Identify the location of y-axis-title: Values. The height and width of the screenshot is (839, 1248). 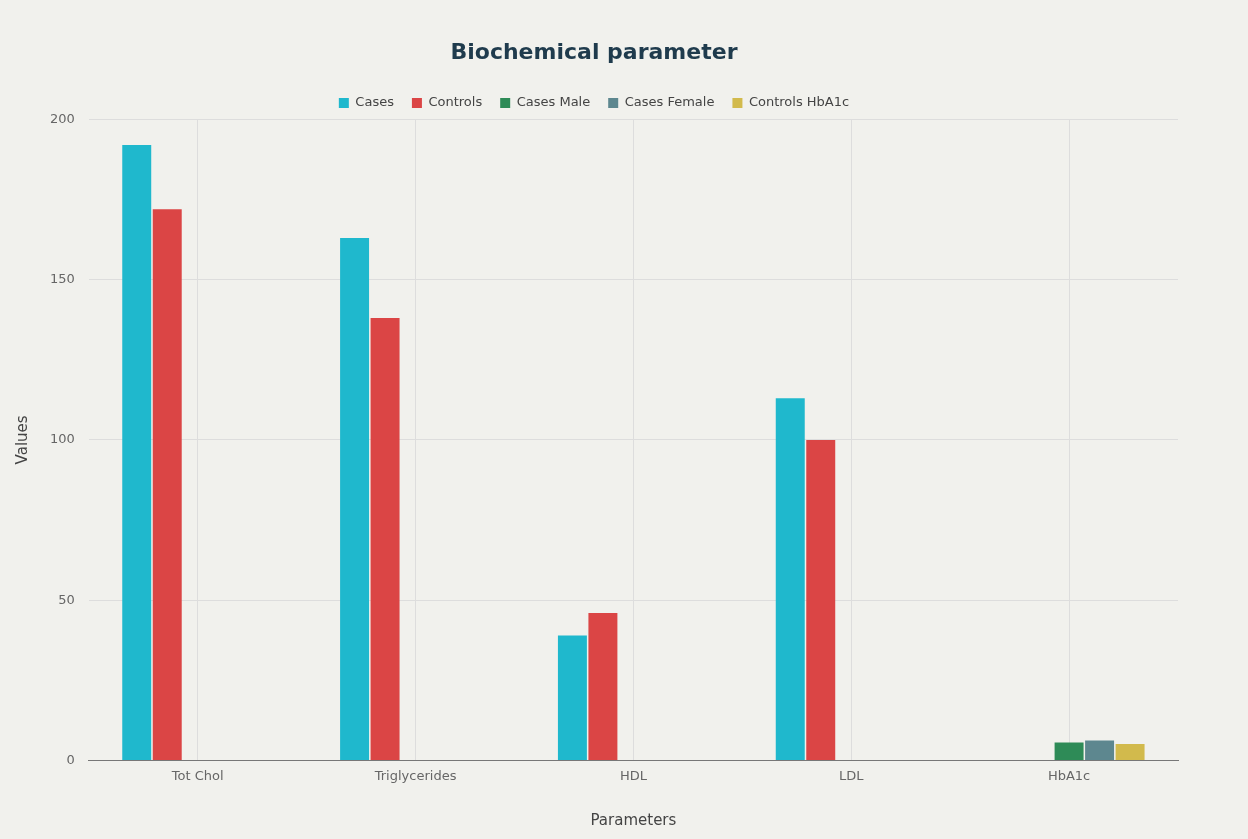
(21, 440).